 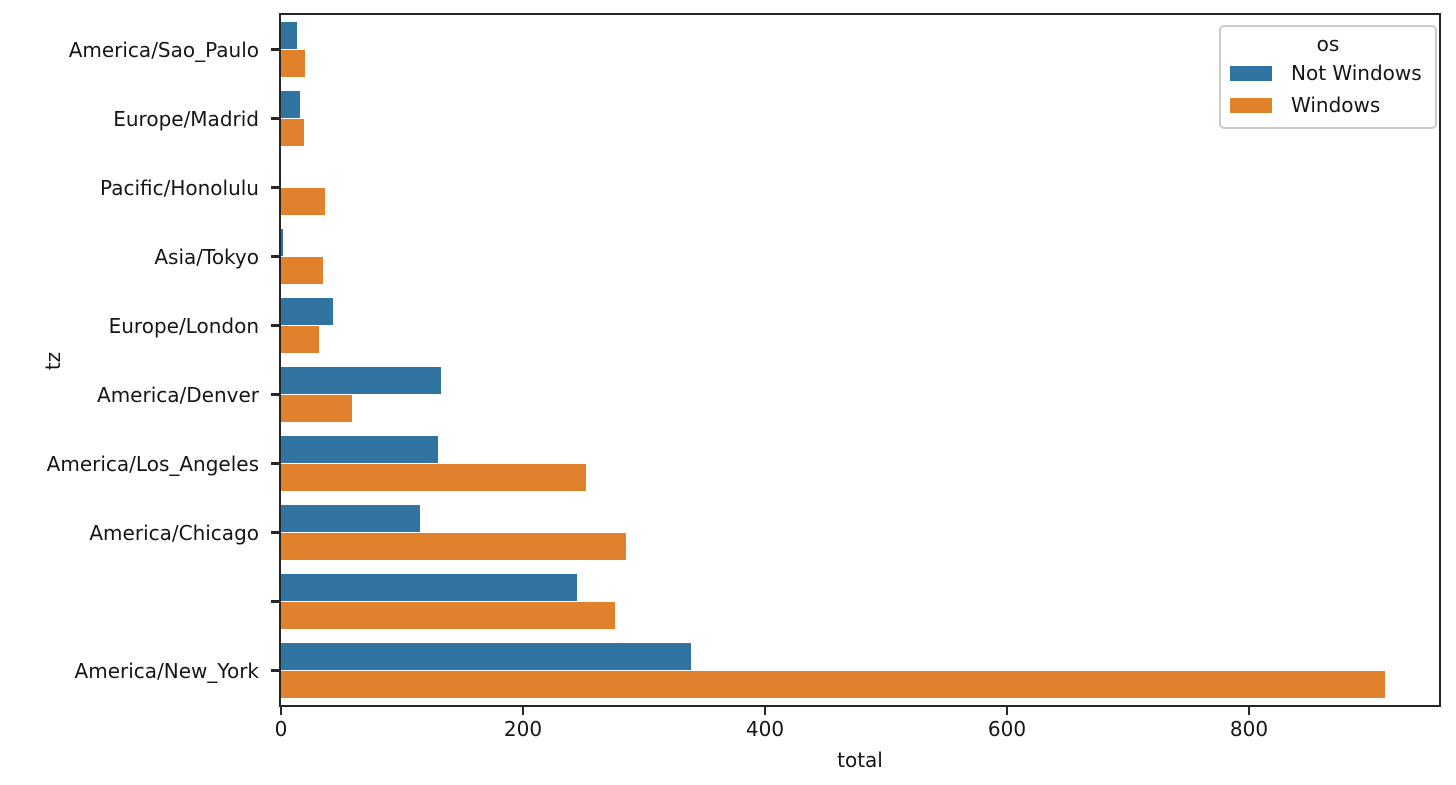 What do you see at coordinates (765, 729) in the screenshot?
I see `x-tick-label: 400` at bounding box center [765, 729].